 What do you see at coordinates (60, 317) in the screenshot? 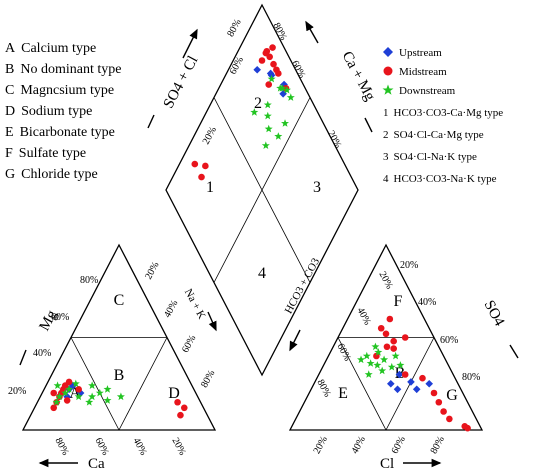
I see `tick-mg-60: 60%` at bounding box center [60, 317].